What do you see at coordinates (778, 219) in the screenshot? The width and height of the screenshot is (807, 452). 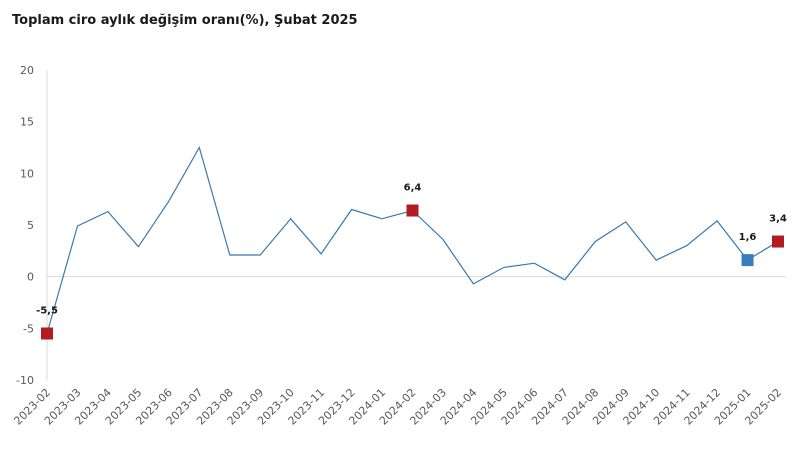 I see `data-label: 3,4` at bounding box center [778, 219].